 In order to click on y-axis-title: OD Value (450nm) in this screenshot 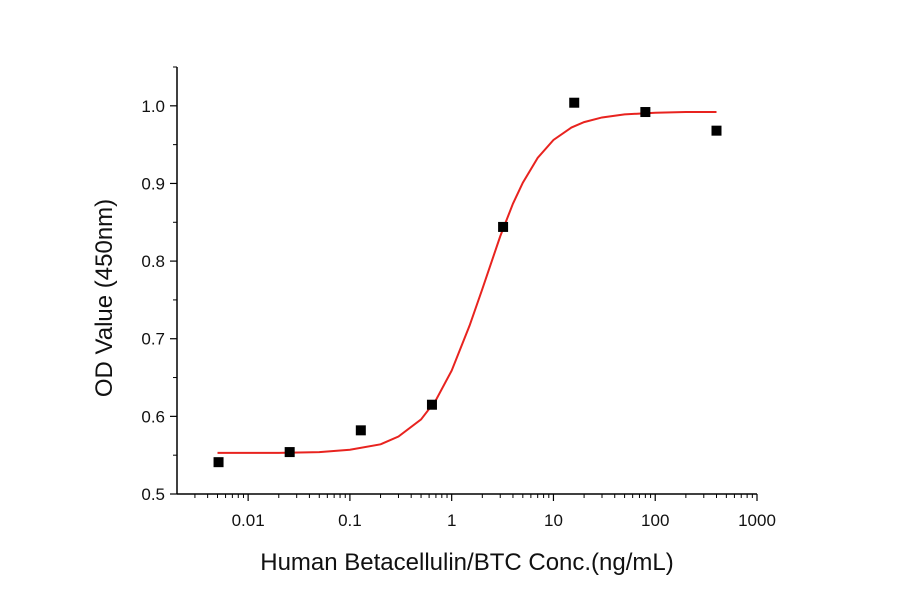, I will do `click(104, 298)`.